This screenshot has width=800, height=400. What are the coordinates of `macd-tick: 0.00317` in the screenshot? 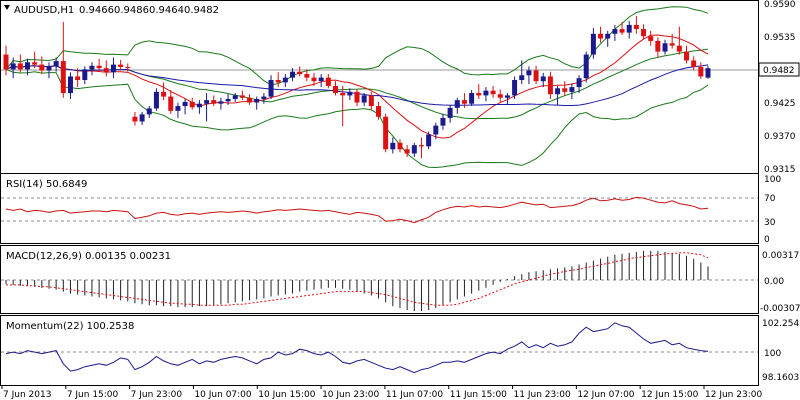 It's located at (780, 256).